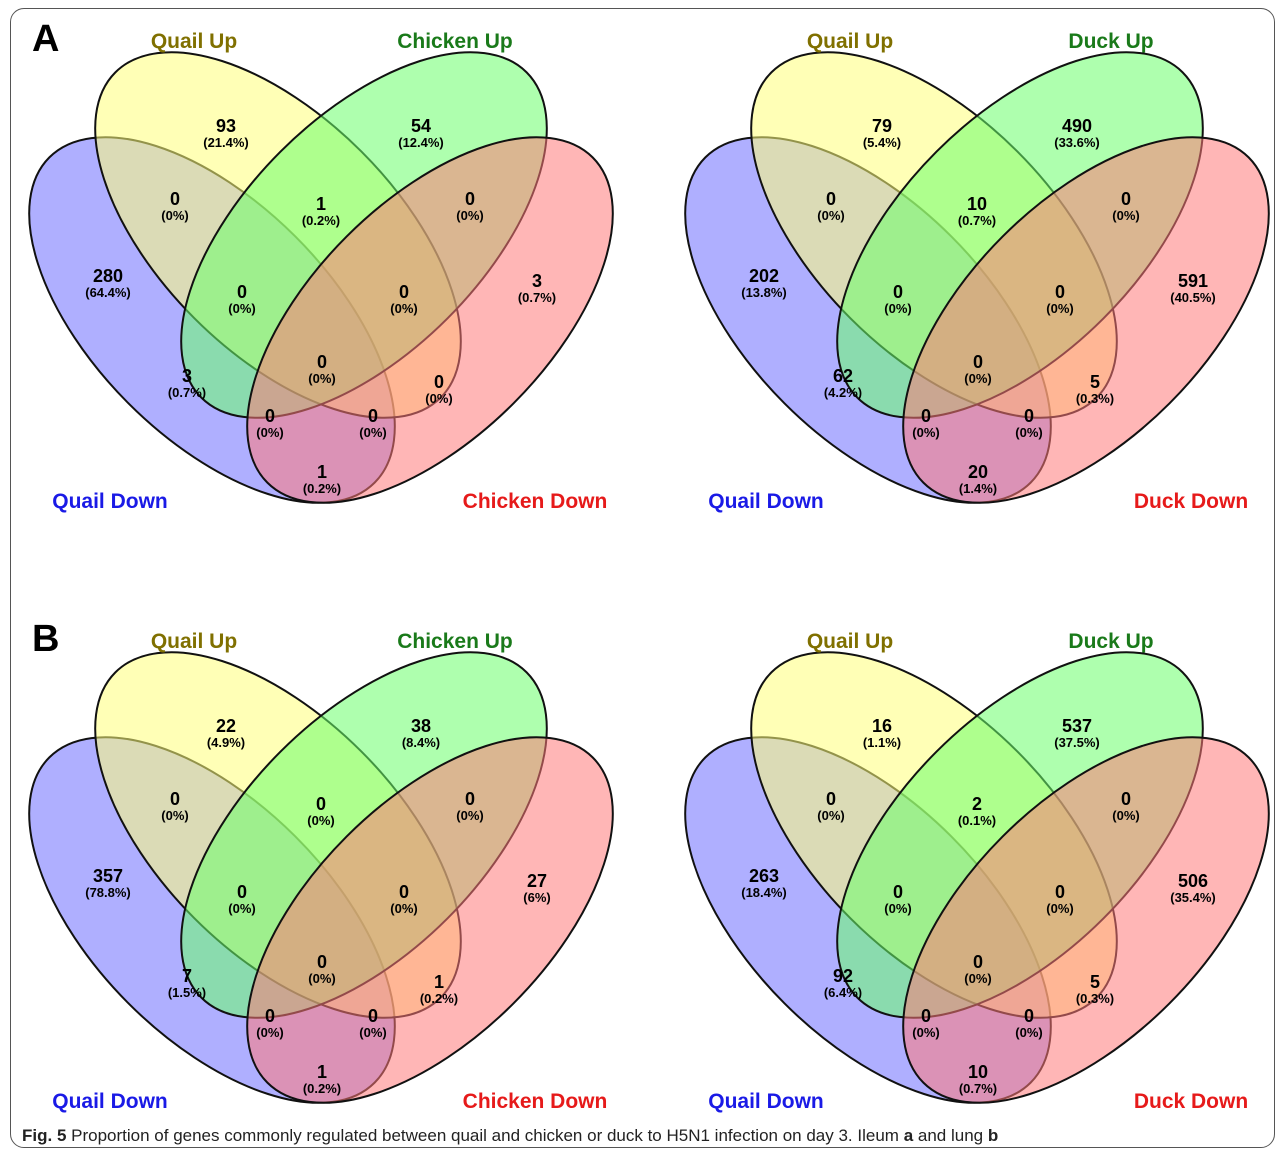  What do you see at coordinates (439, 382) in the screenshot?
I see `region-count-bd: 0` at bounding box center [439, 382].